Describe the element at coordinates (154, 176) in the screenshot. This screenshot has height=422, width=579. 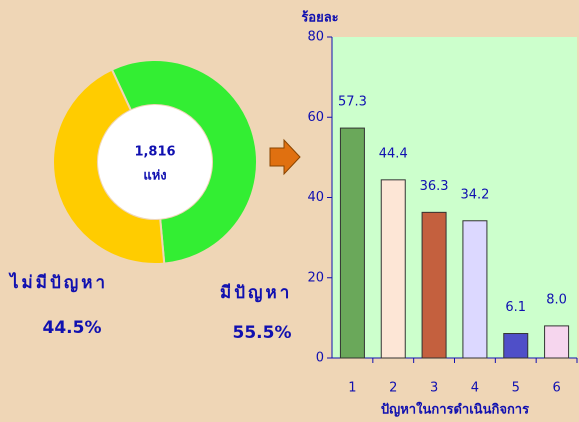
I see `center-label: แห่ง` at that location.